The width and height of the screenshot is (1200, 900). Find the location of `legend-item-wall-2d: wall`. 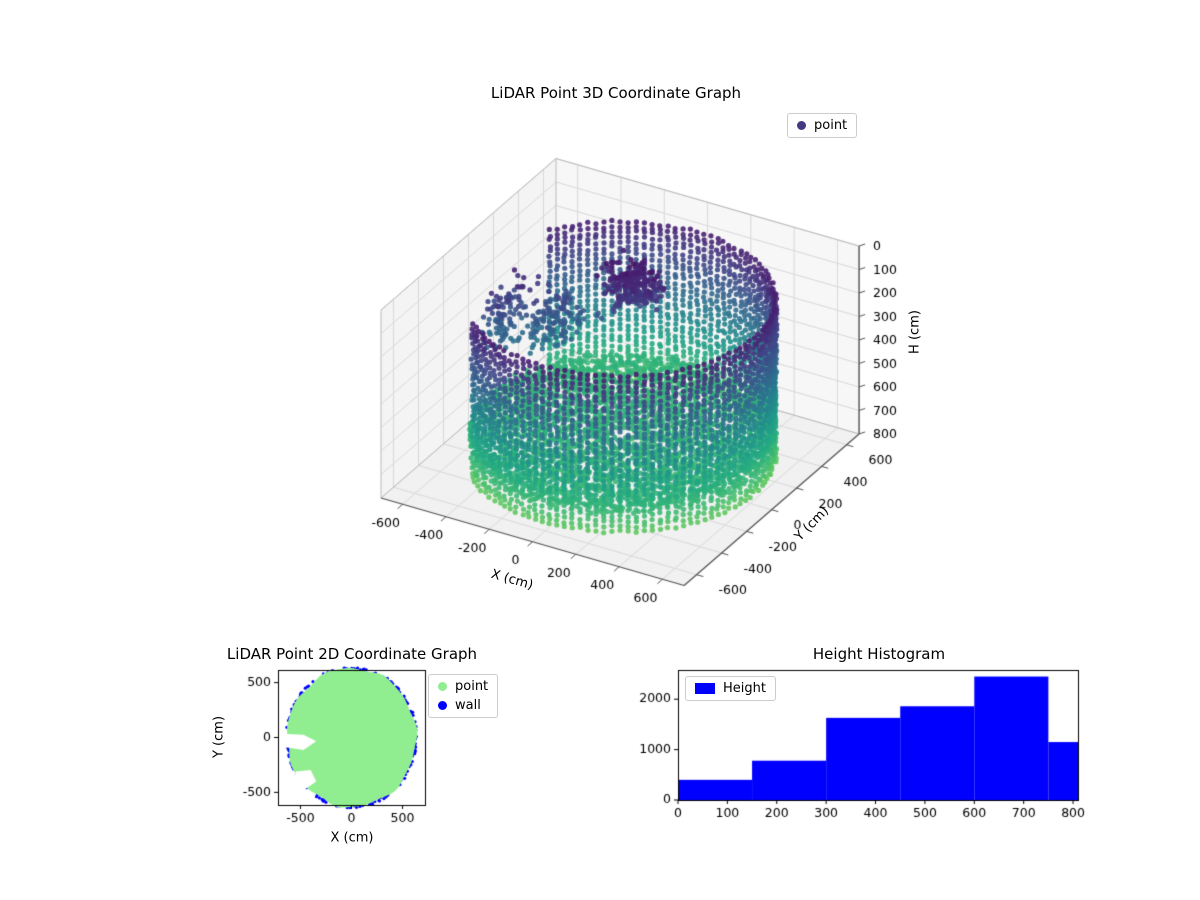

legend-item-wall-2d: wall is located at coordinates (463, 705).